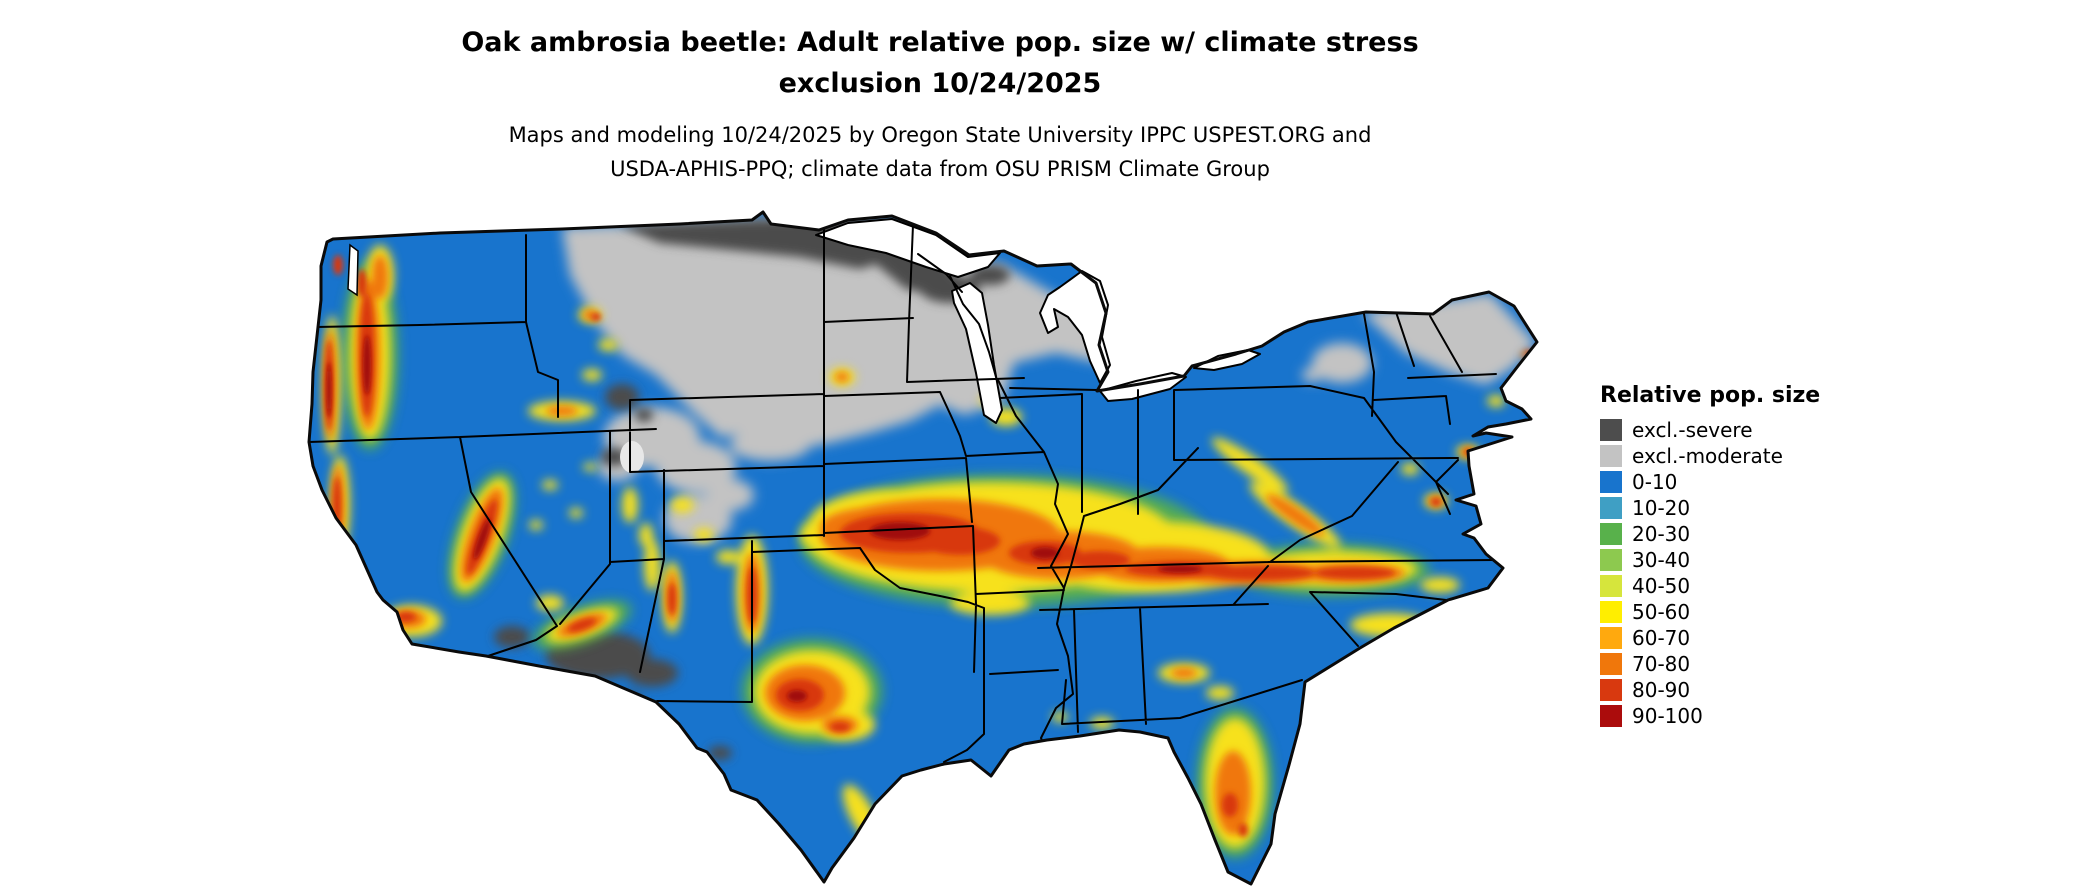  What do you see at coordinates (1740, 482) in the screenshot?
I see `legend-item: 0-10` at bounding box center [1740, 482].